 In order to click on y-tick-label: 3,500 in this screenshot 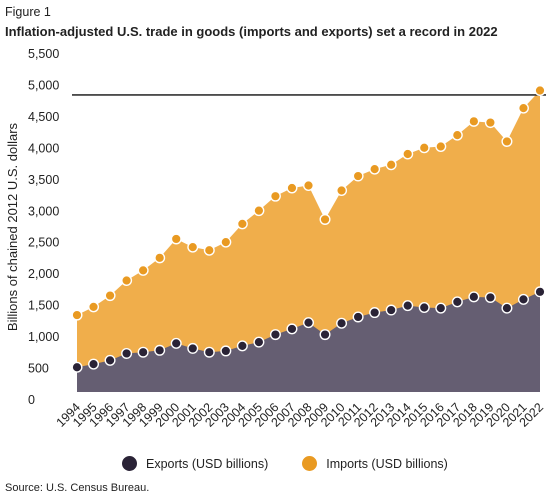, I will do `click(43, 180)`.